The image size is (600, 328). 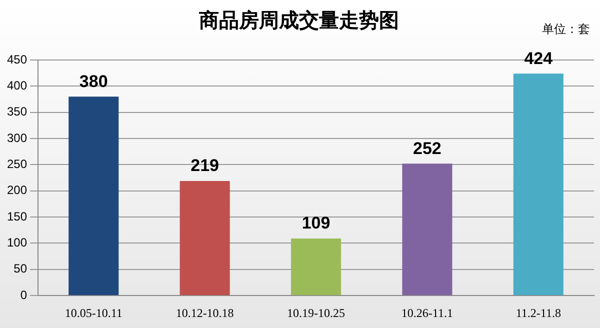 I want to click on text: 单位：套, so click(x=566, y=29).